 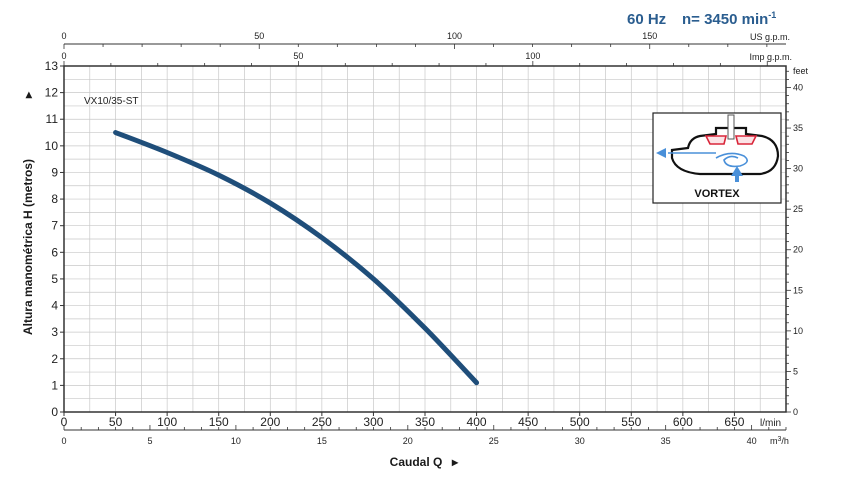 What do you see at coordinates (477, 422) in the screenshot?
I see `x-tick-label: 400` at bounding box center [477, 422].